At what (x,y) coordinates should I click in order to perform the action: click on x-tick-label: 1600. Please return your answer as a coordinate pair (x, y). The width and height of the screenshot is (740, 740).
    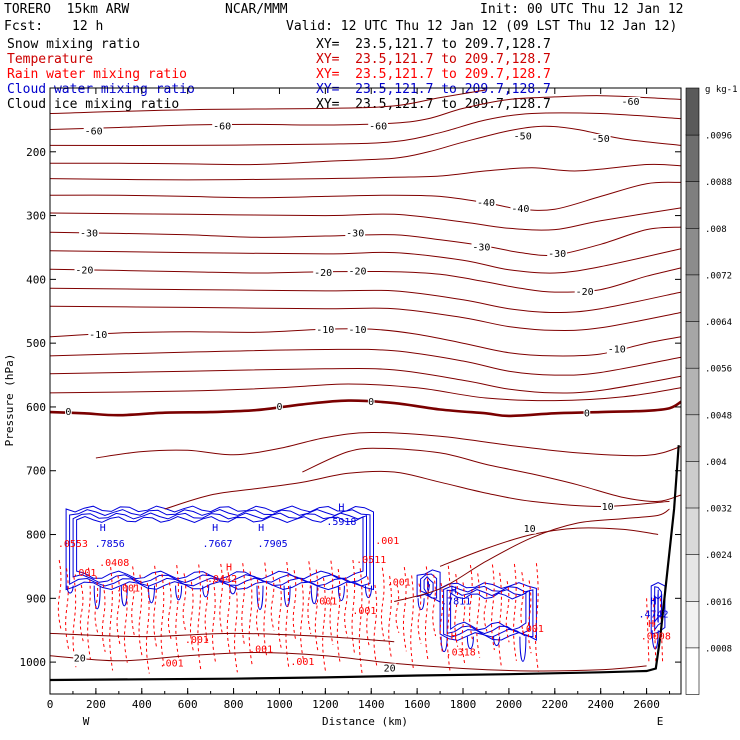
    Looking at the image, I should click on (417, 704).